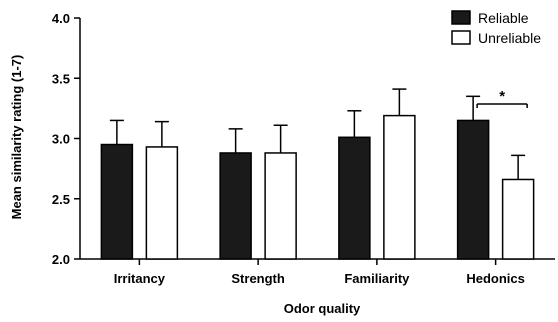 The height and width of the screenshot is (322, 558). Describe the element at coordinates (377, 278) in the screenshot. I see `x-tick-label: Familiarity` at that location.